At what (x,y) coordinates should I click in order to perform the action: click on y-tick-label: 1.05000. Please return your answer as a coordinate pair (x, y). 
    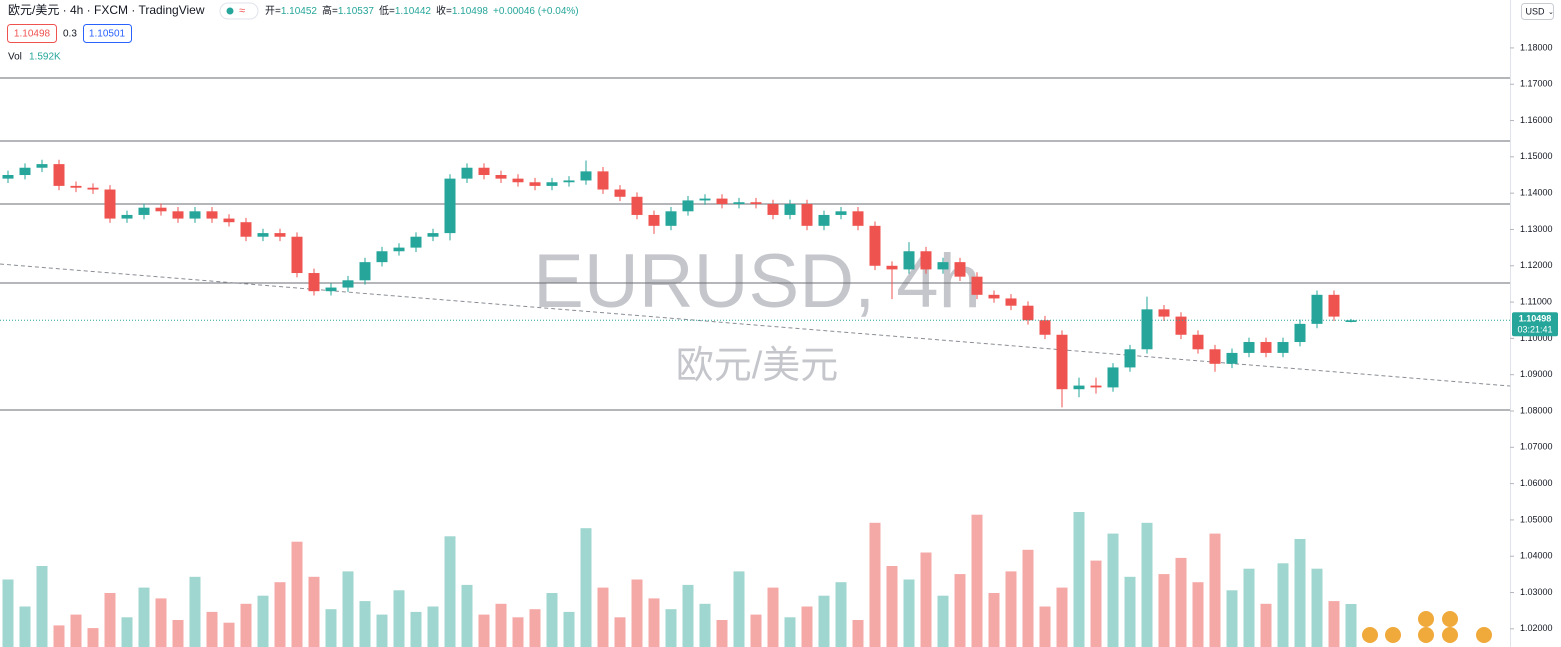
    Looking at the image, I should click on (1536, 519).